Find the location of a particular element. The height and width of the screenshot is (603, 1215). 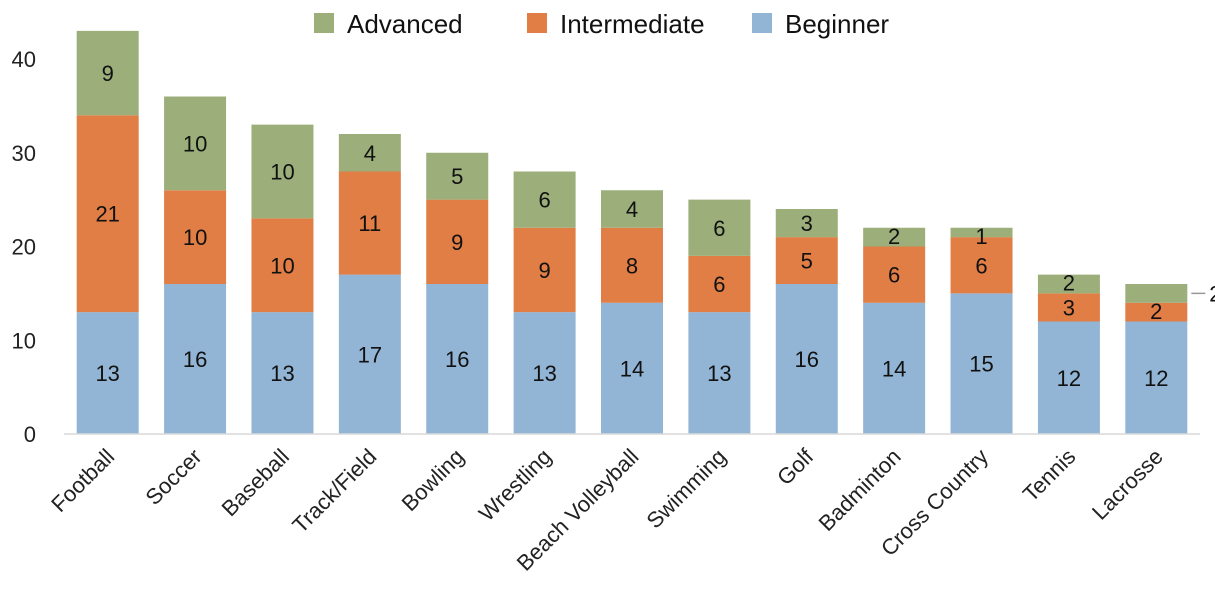

bar-intermediate-lacrosse is located at coordinates (1156, 312).